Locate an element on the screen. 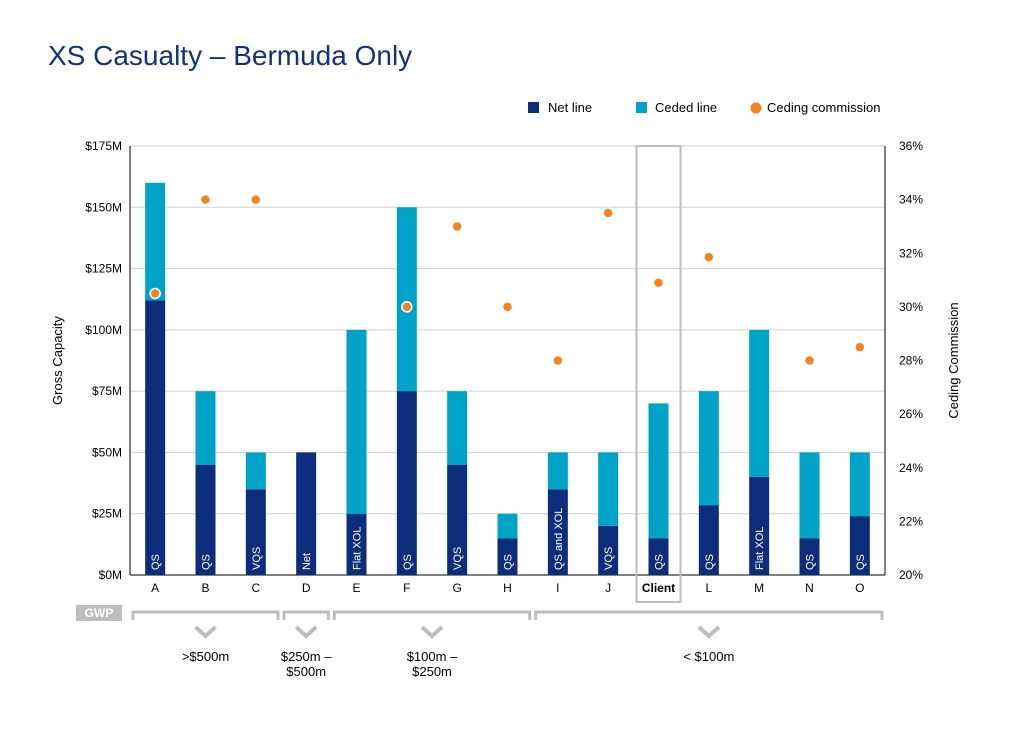  y2-tick-label: 26% is located at coordinates (911, 414).